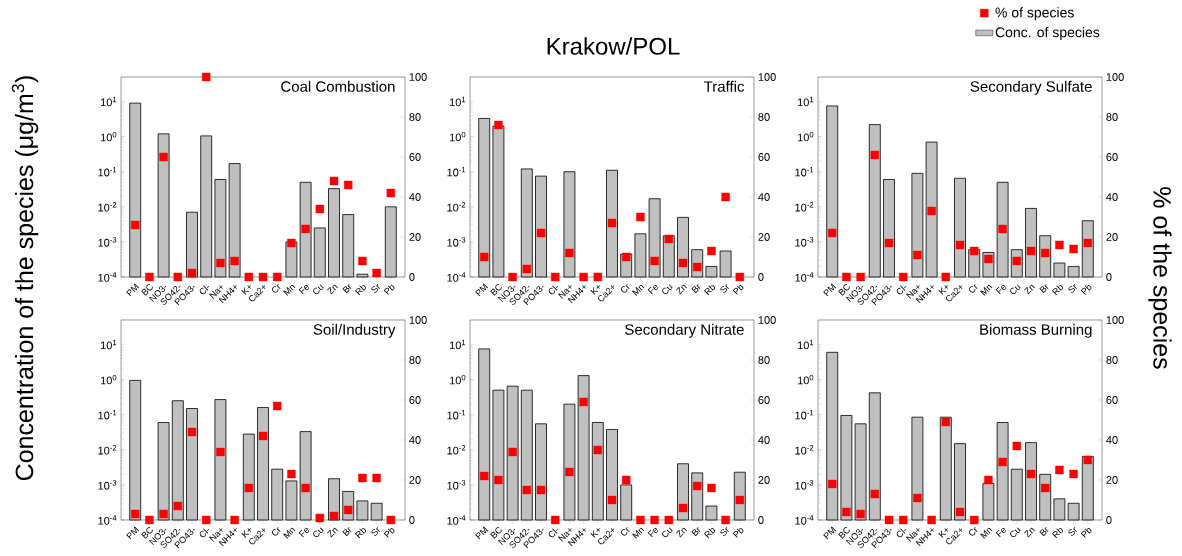 The width and height of the screenshot is (1182, 556). What do you see at coordinates (1034, 14) in the screenshot?
I see `legend-label: % of species` at bounding box center [1034, 14].